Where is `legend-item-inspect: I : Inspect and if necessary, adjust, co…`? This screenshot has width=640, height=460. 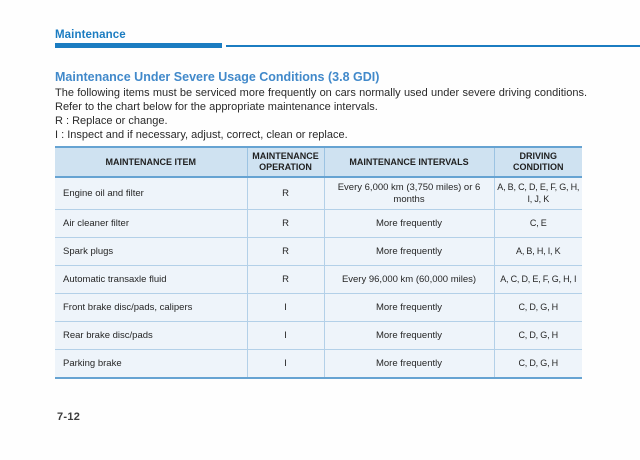 legend-item-inspect: I : Inspect and if necessary, adjust, co… is located at coordinates (201, 134).